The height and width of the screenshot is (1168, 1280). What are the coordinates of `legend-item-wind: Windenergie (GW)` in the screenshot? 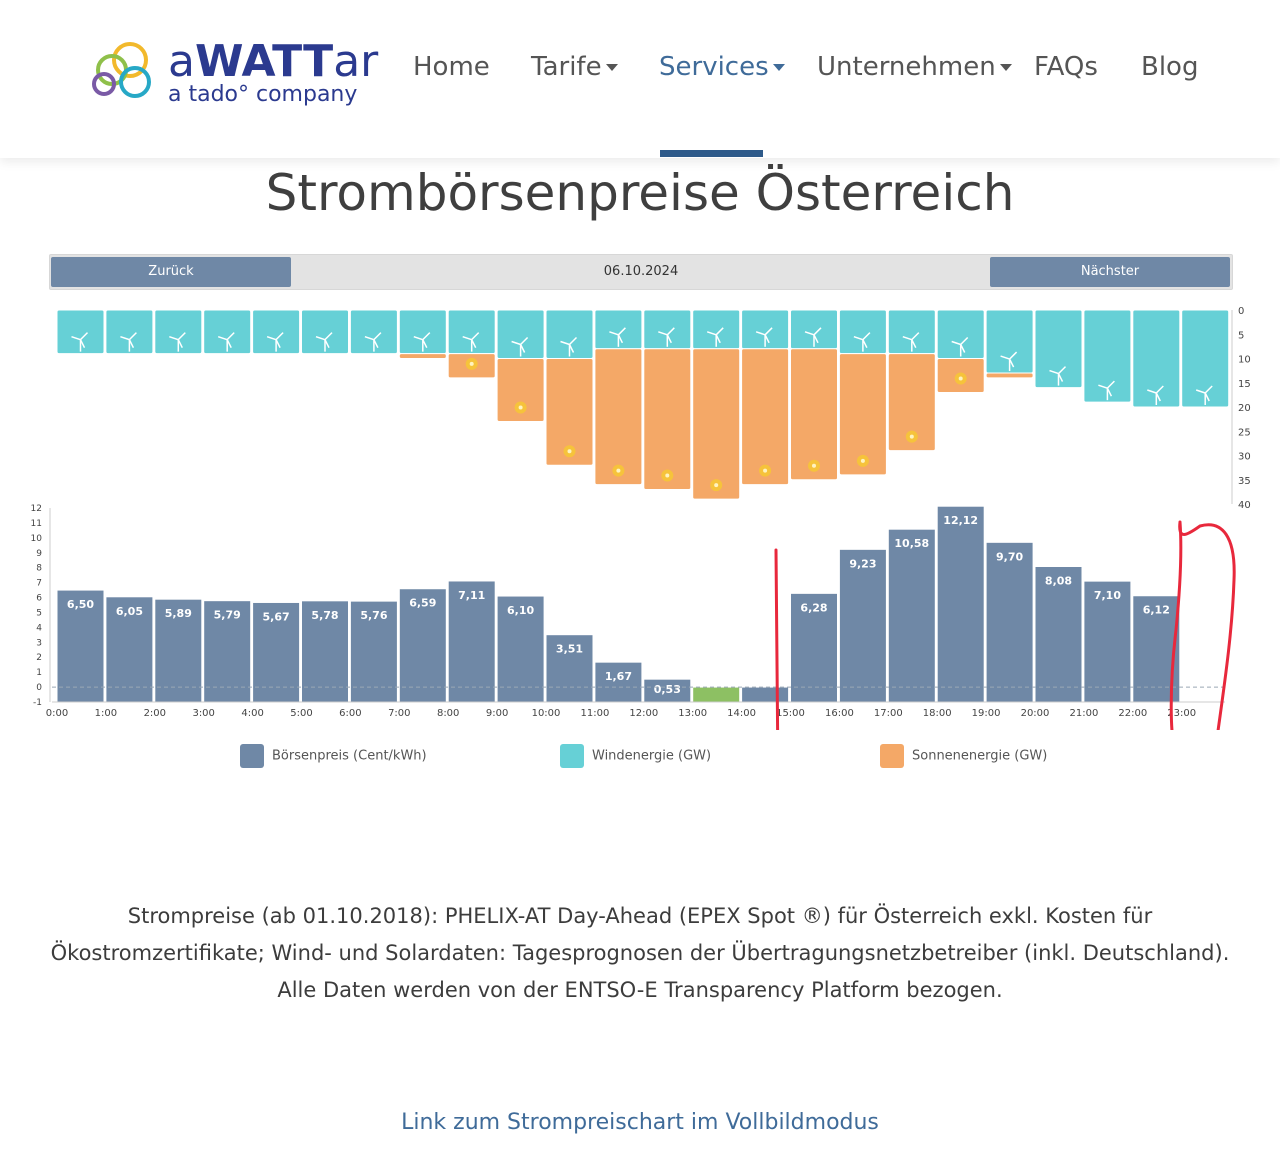 It's located at (635, 757).